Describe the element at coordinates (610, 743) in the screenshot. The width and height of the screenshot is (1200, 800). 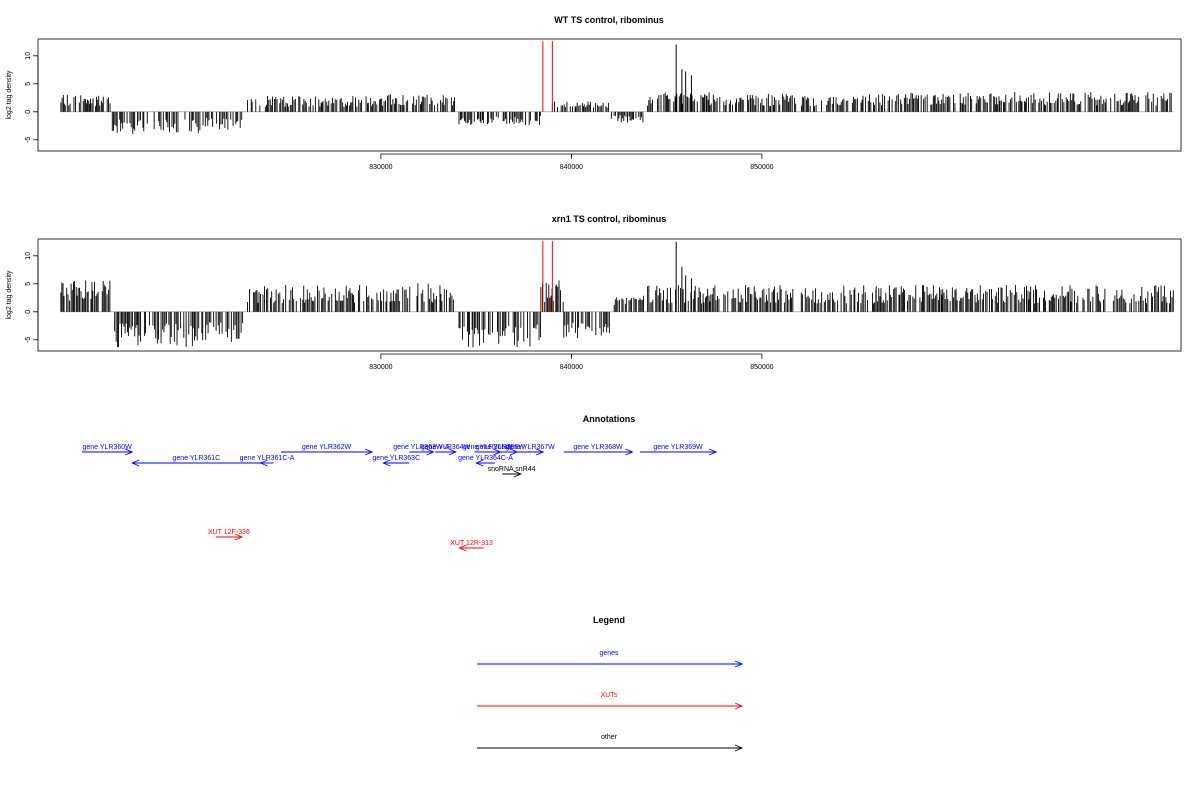
I see `legend-item: other` at that location.